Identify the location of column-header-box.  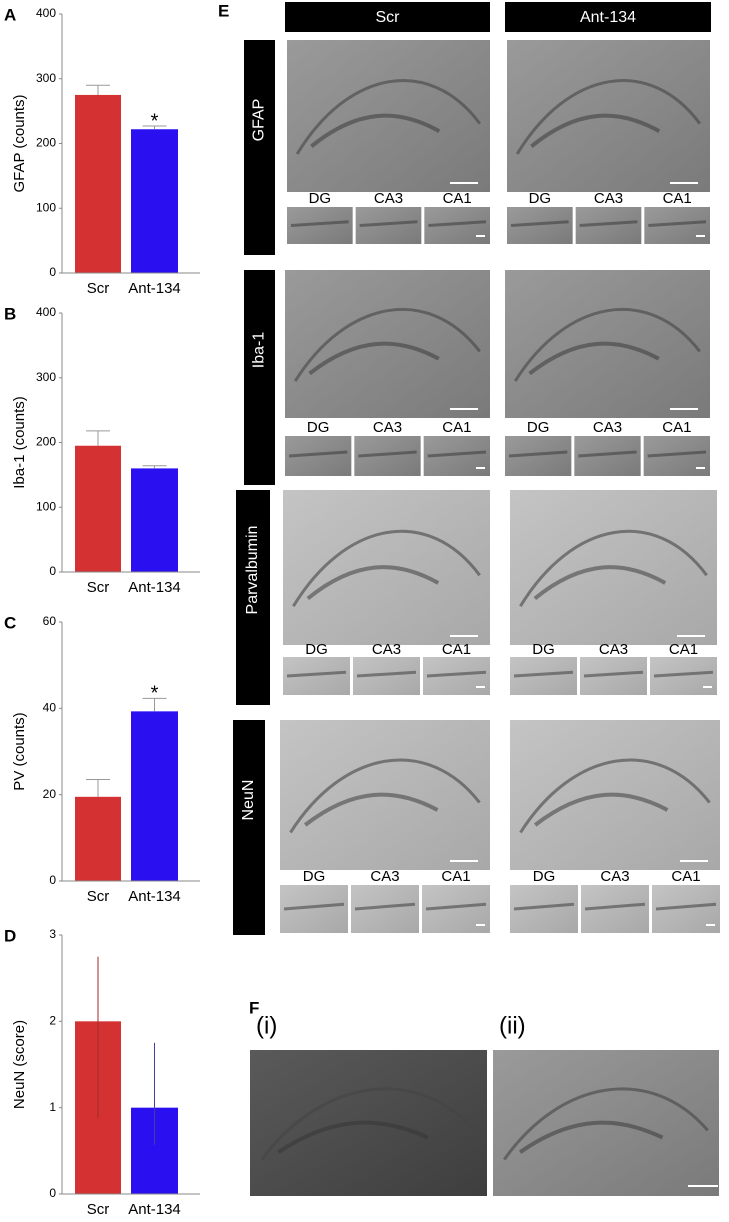
(608, 17).